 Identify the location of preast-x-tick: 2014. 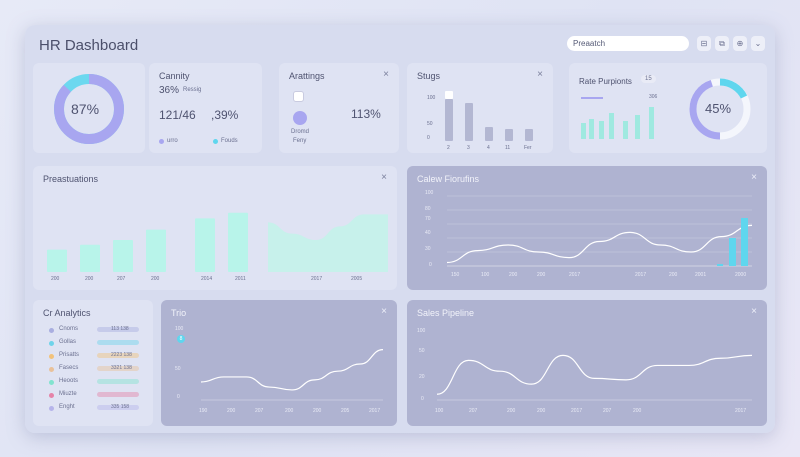
(207, 279).